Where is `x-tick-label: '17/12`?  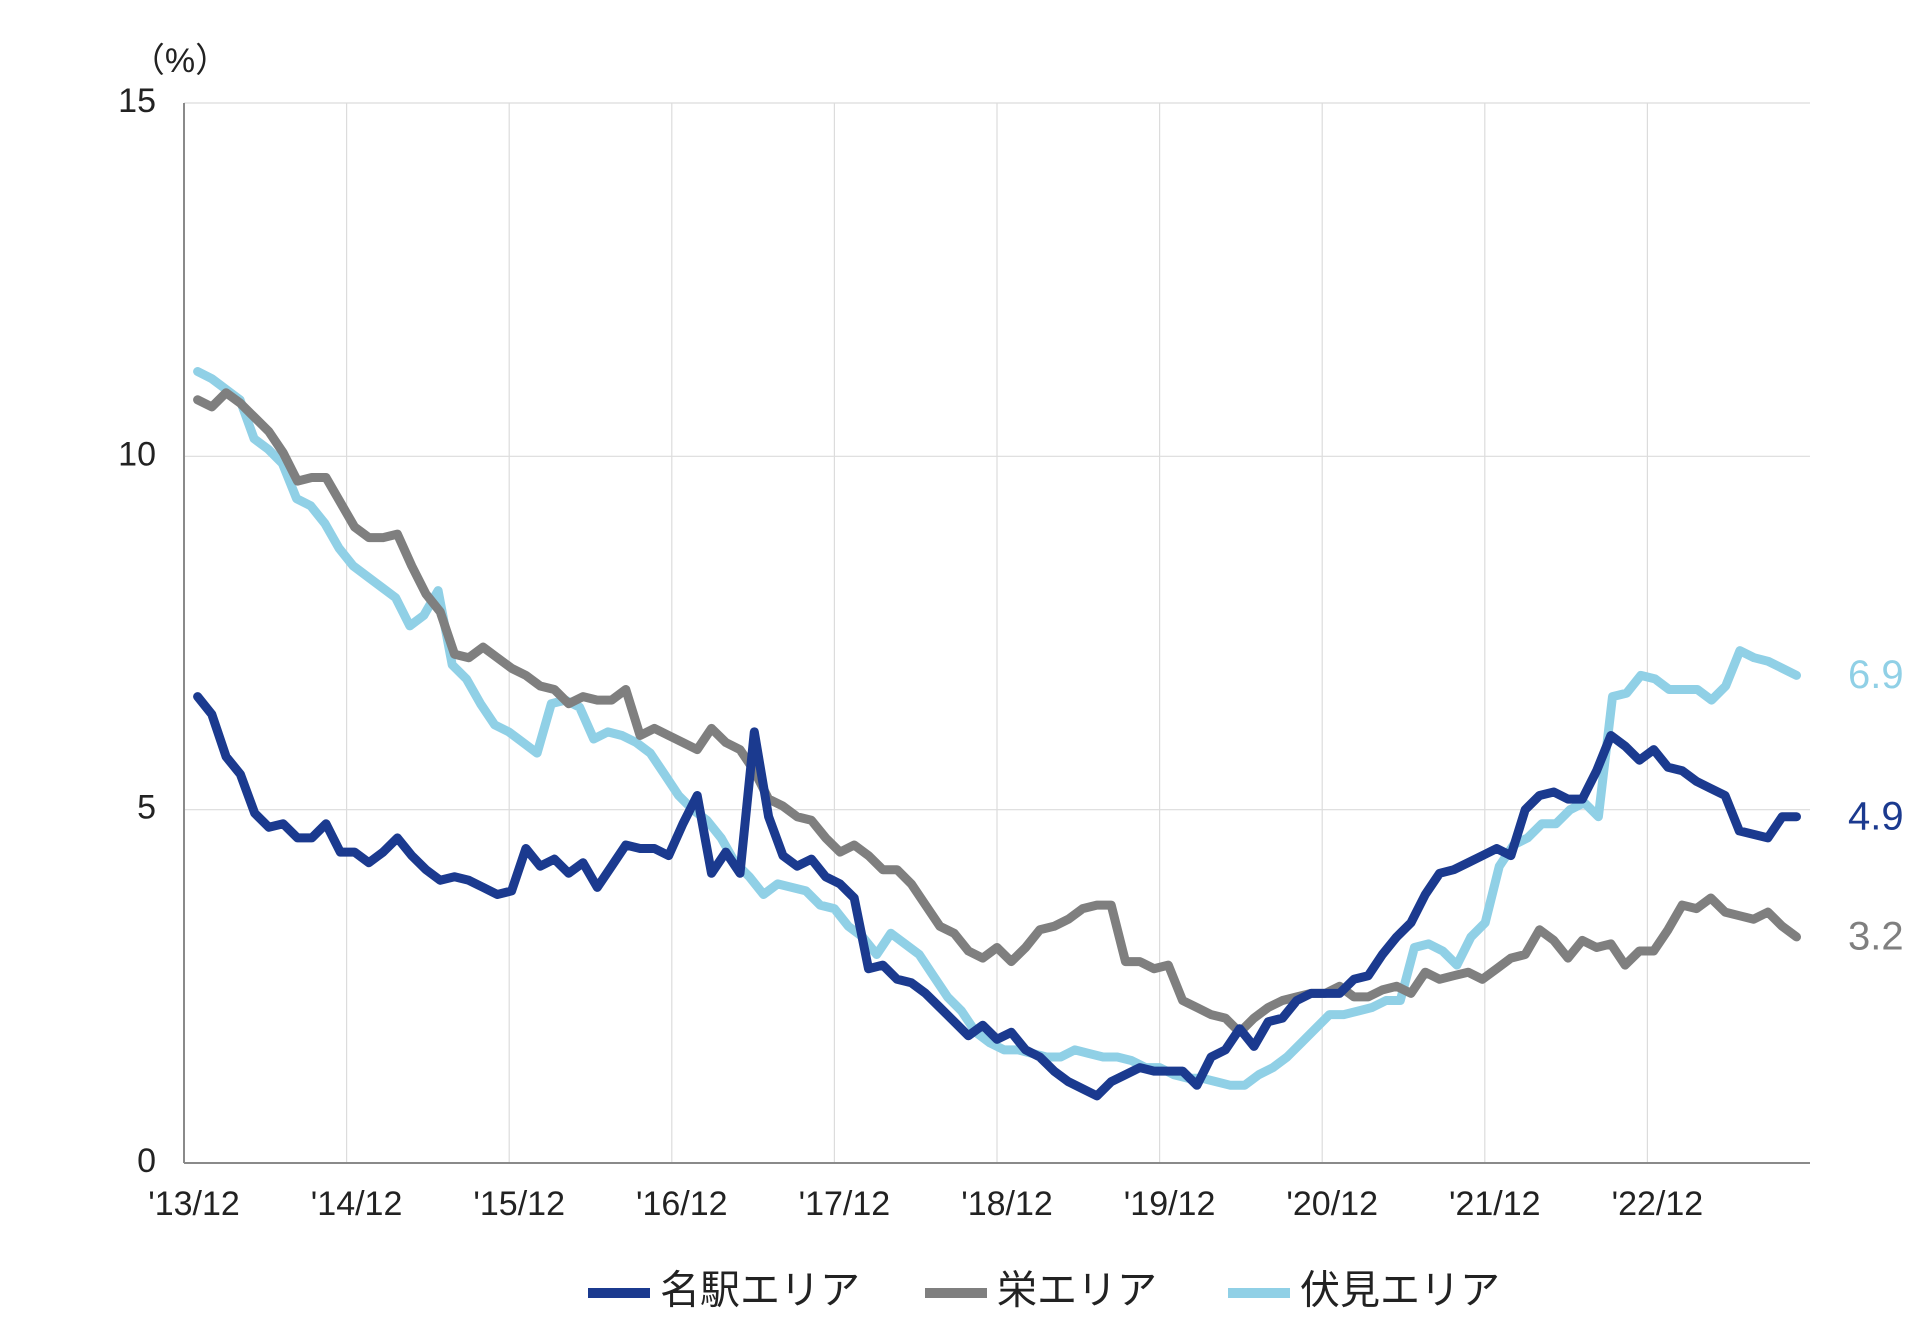 x-tick-label: '17/12 is located at coordinates (845, 1204).